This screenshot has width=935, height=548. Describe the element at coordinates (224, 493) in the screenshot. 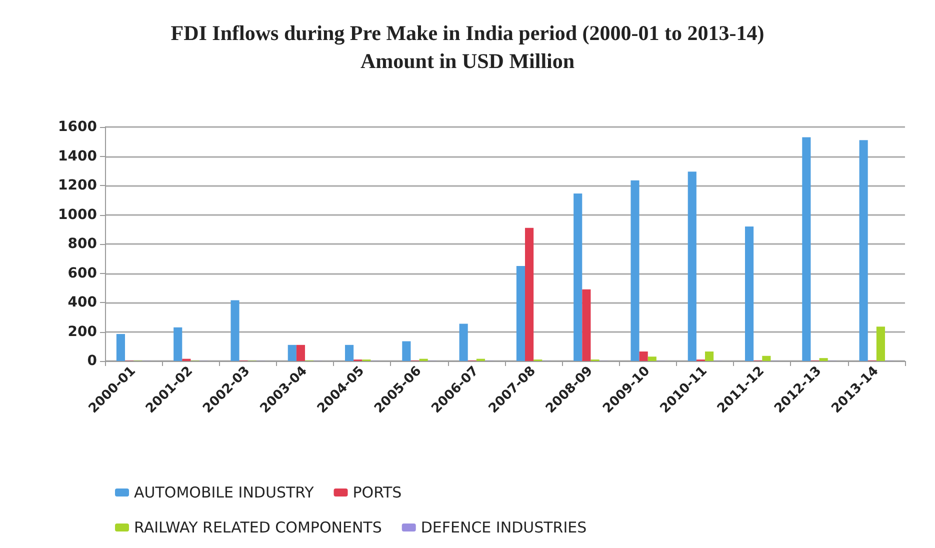

I see `legend-label: AUTOMOBILE INDUSTRY` at that location.